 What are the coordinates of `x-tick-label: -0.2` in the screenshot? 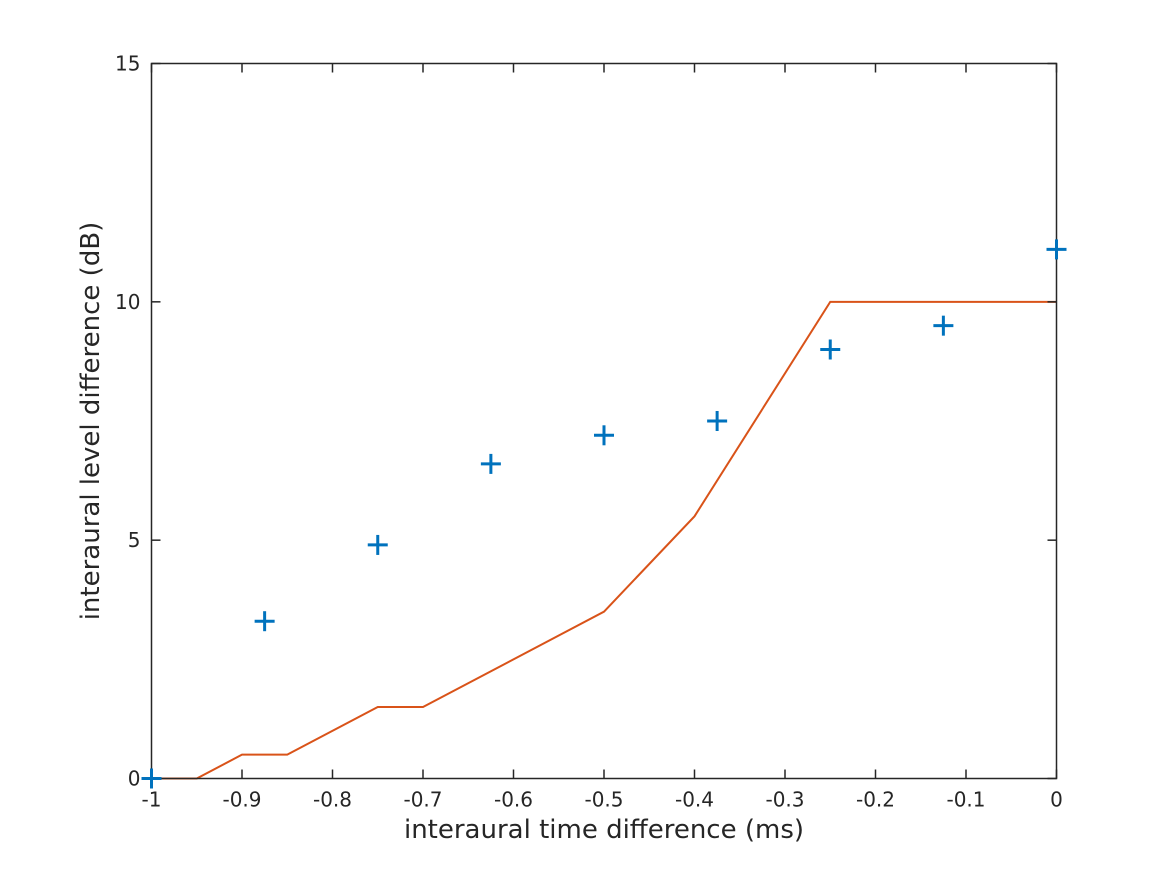 It's located at (875, 800).